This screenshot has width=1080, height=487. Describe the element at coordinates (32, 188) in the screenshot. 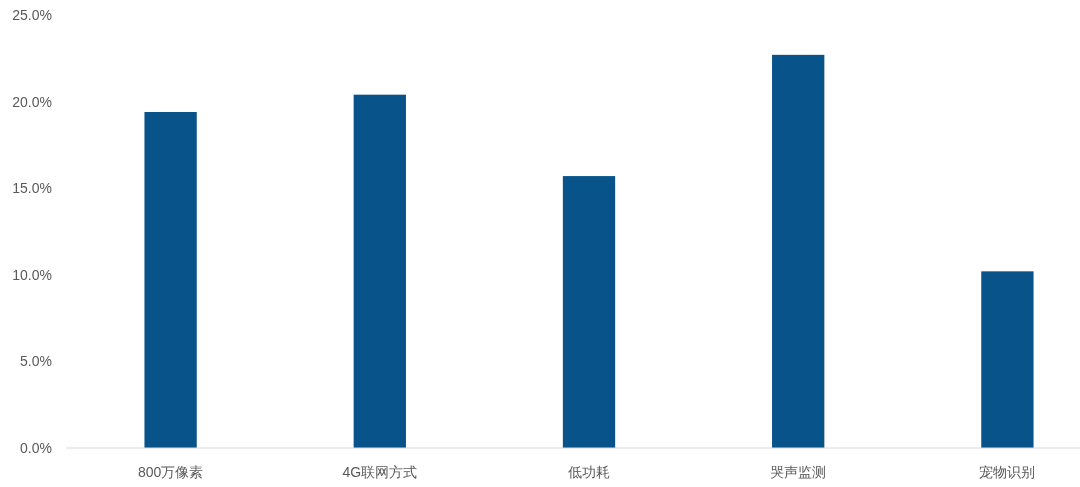

I see `y-tick-label: 15.0%` at that location.